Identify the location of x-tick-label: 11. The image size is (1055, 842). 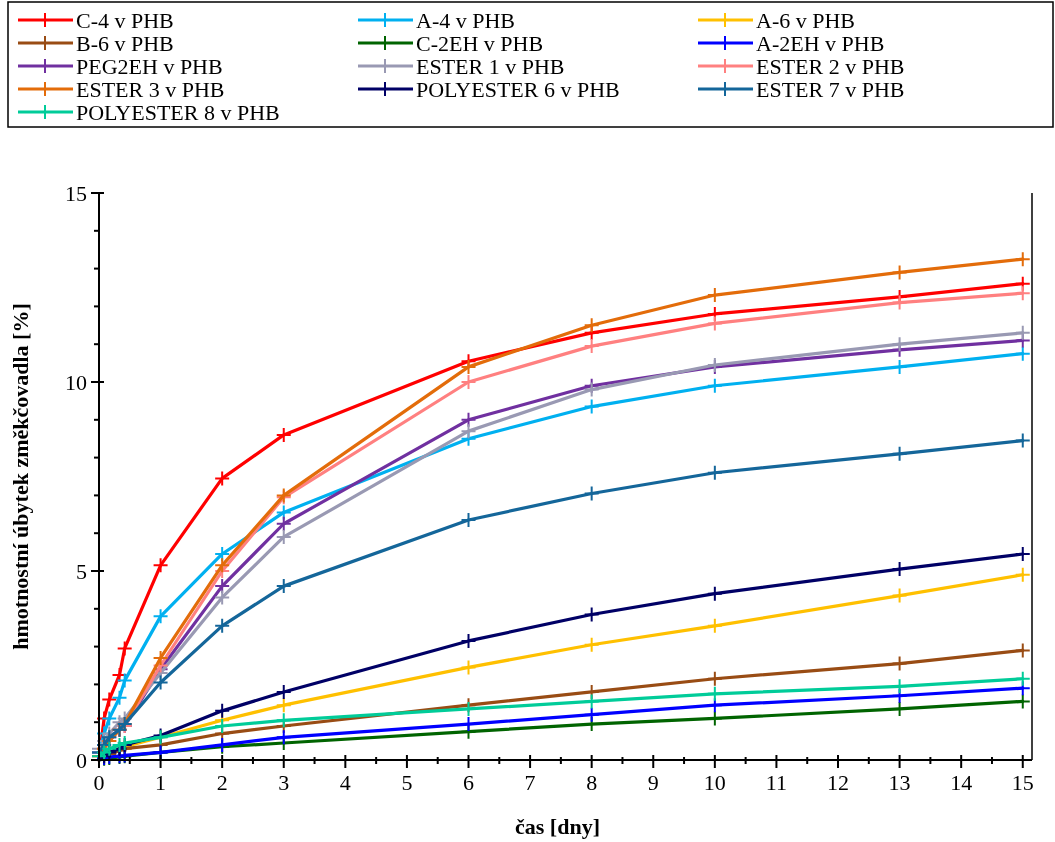
(776, 782).